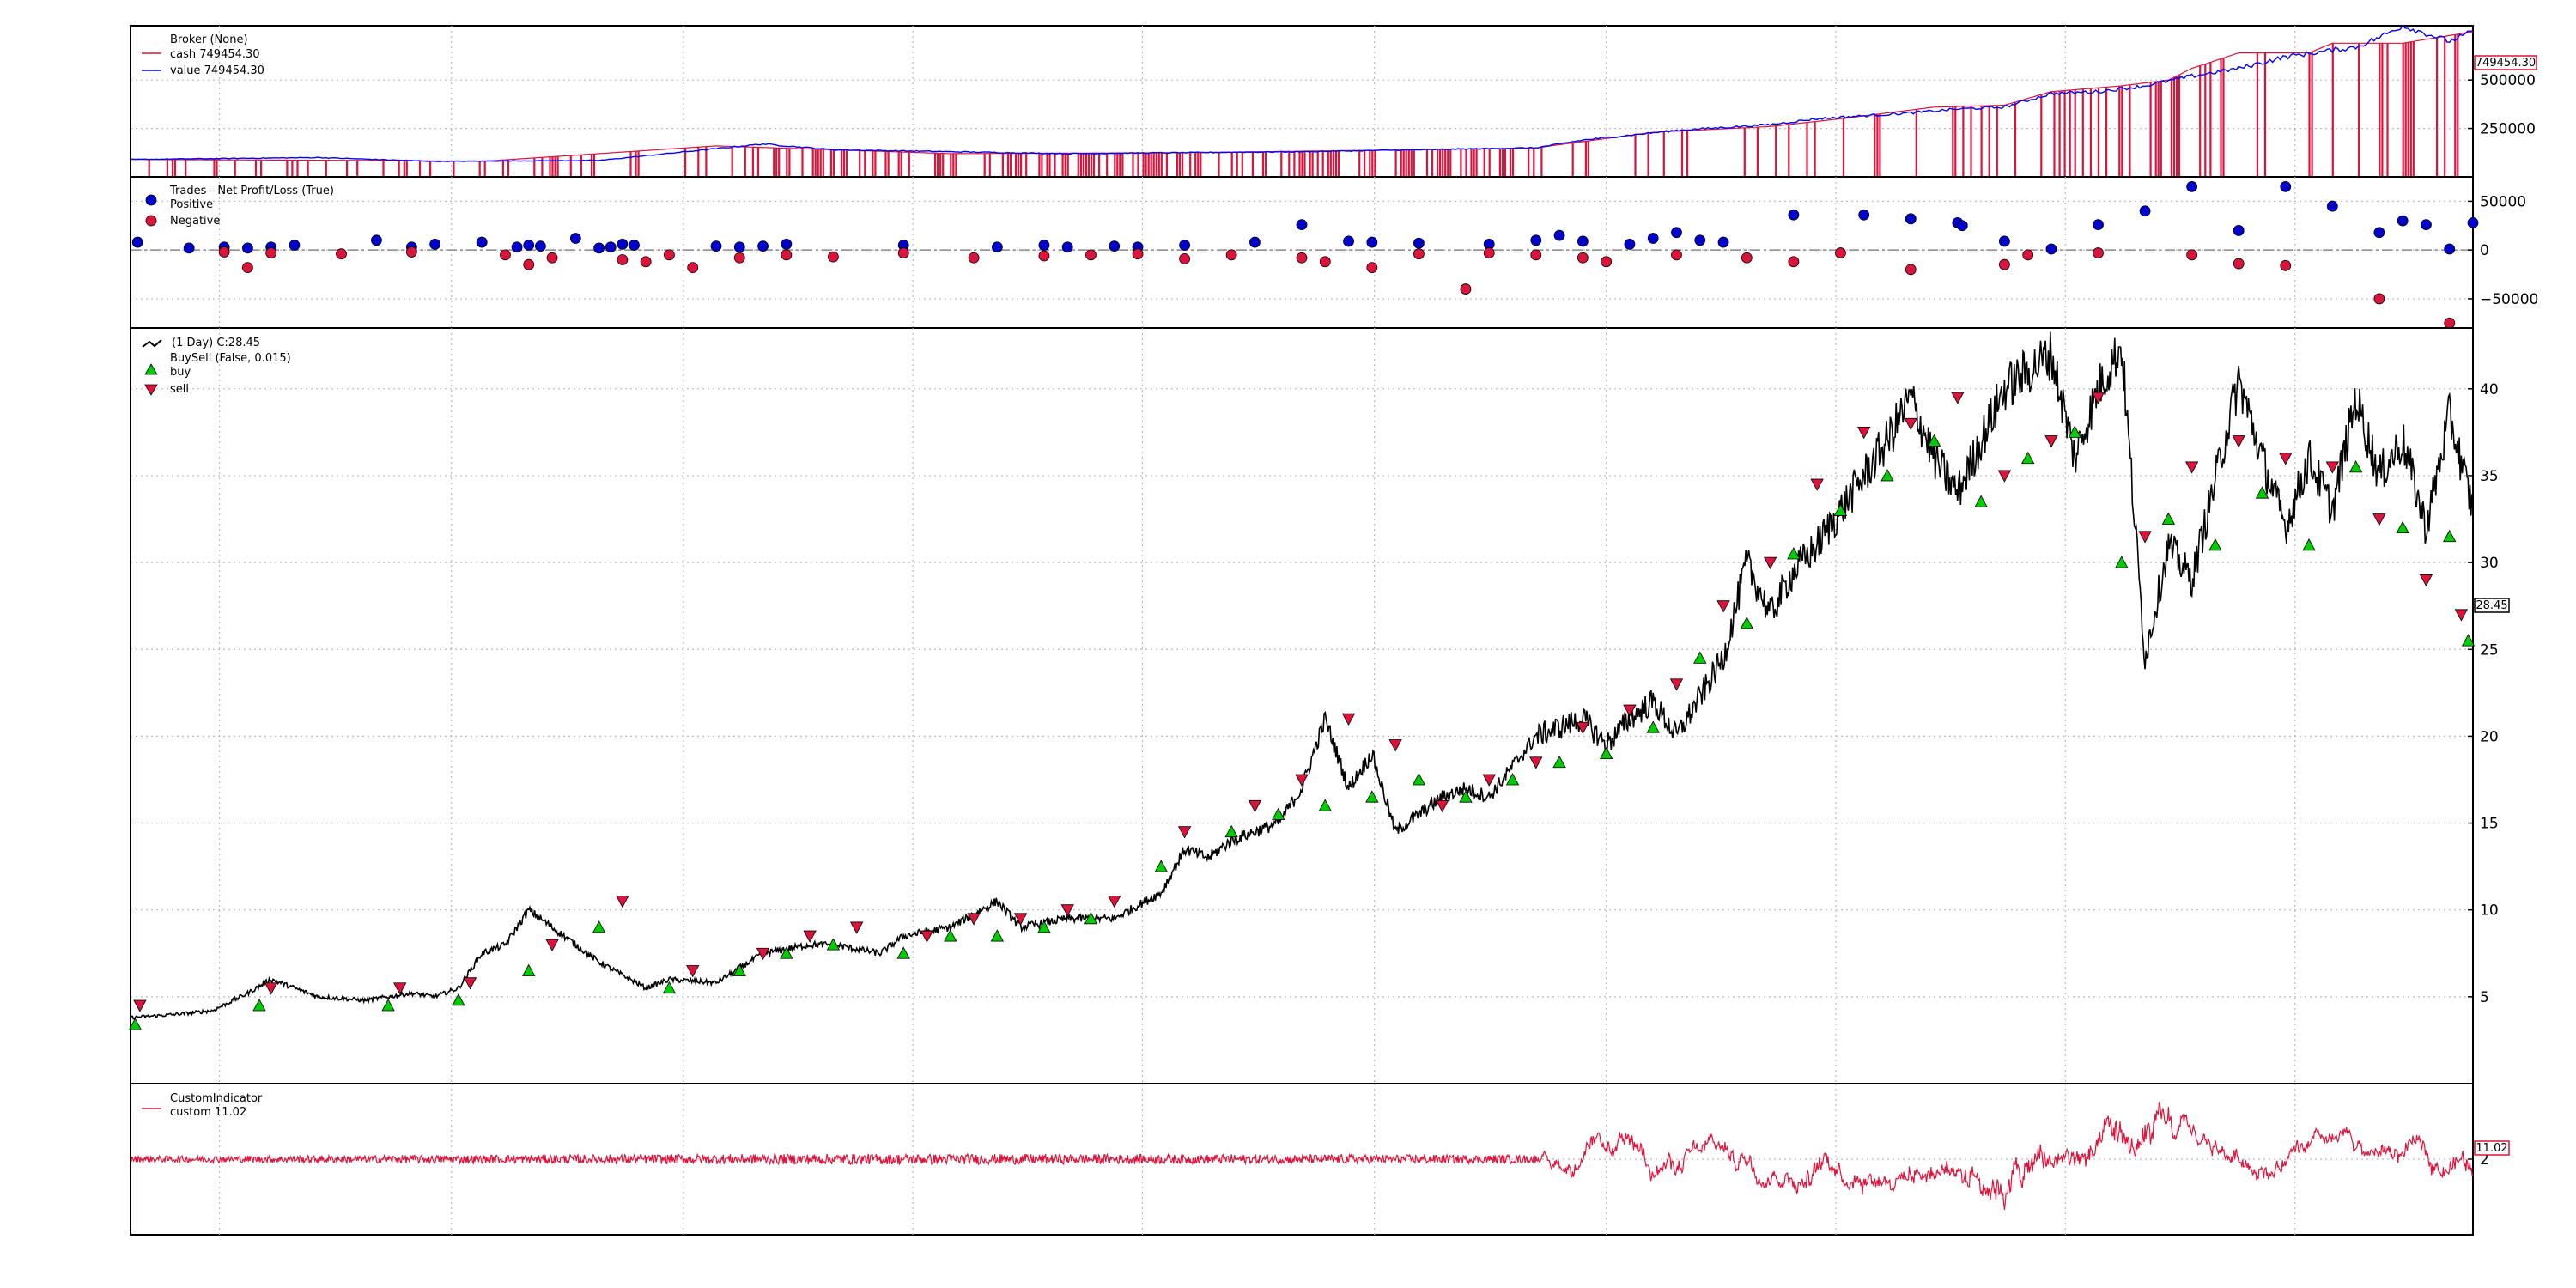  I want to click on y-tick-label: 20, so click(2489, 737).